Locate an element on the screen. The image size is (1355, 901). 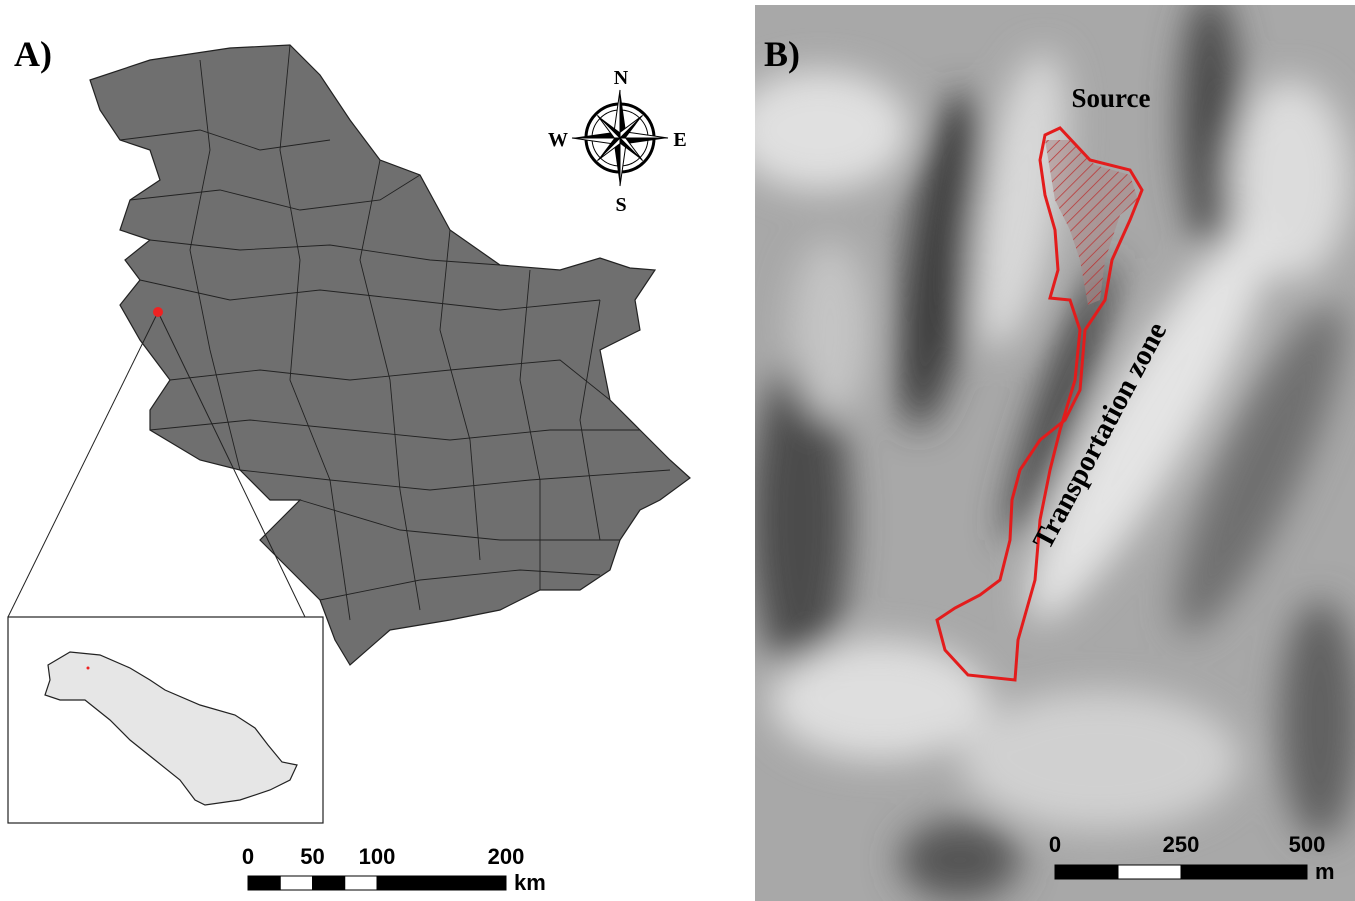
scale-label: 200 is located at coordinates (506, 856).